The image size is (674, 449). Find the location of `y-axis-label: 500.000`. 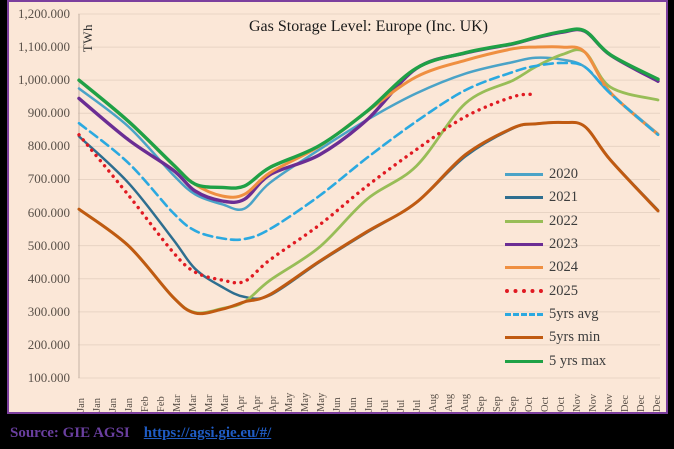

y-axis-label: 500.000 is located at coordinates (48, 245).